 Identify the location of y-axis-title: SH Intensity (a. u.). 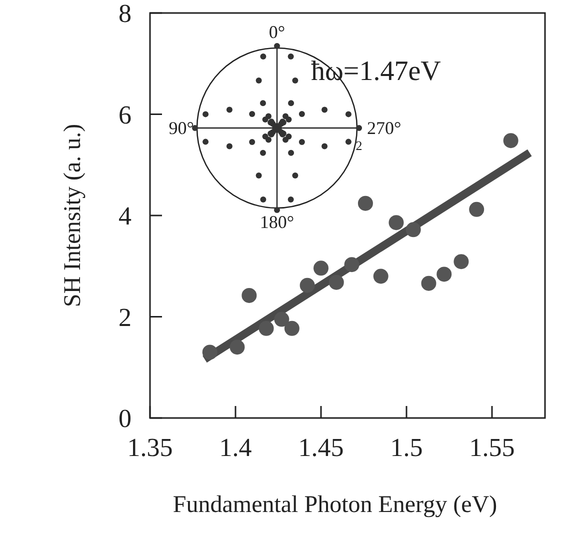
(73, 216).